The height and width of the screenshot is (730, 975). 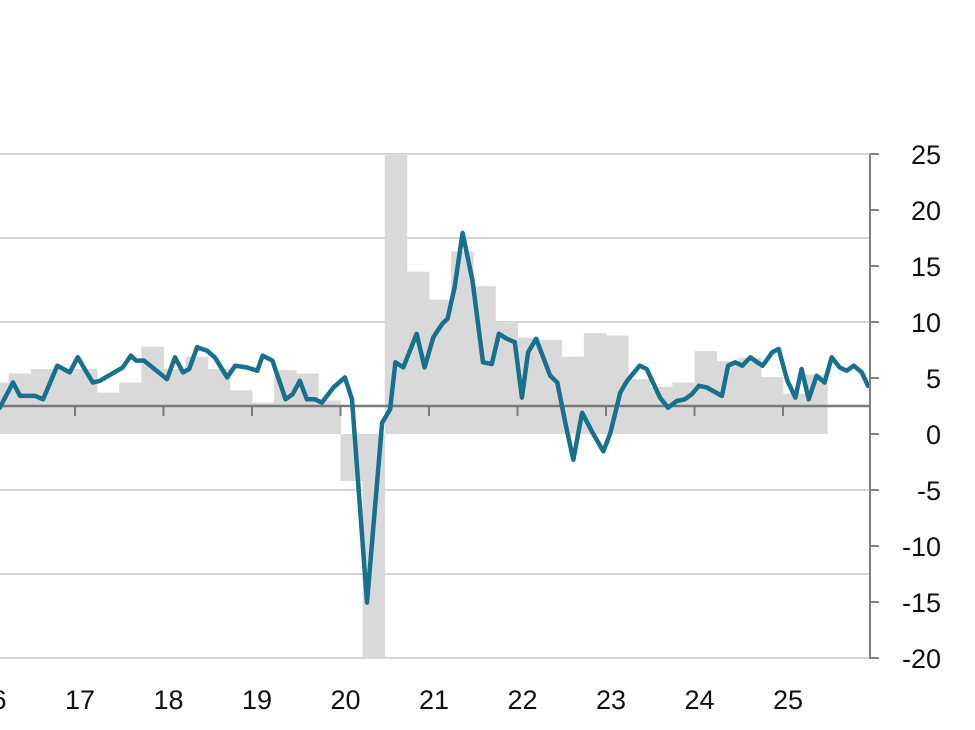 What do you see at coordinates (933, 435) in the screenshot?
I see `y-tick-label: 0` at bounding box center [933, 435].